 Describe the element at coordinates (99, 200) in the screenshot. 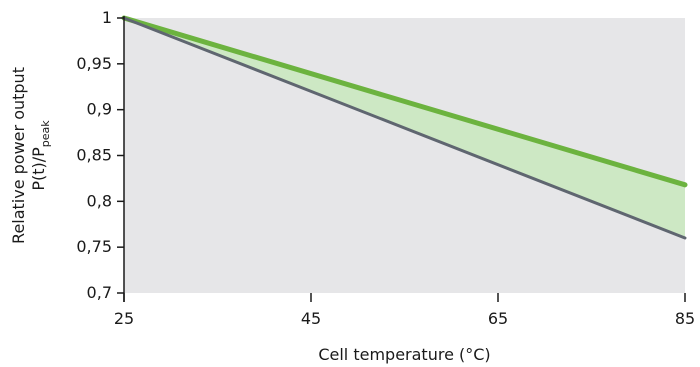

I see `y-tick-label: 0,8` at that location.